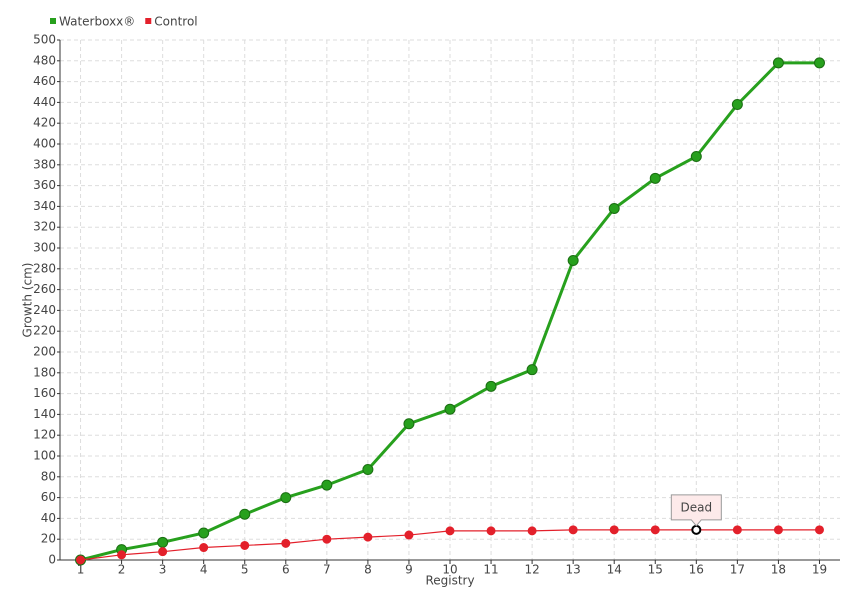 The width and height of the screenshot is (860, 600). What do you see at coordinates (245, 570) in the screenshot?
I see `x-tick-label: 5` at bounding box center [245, 570].